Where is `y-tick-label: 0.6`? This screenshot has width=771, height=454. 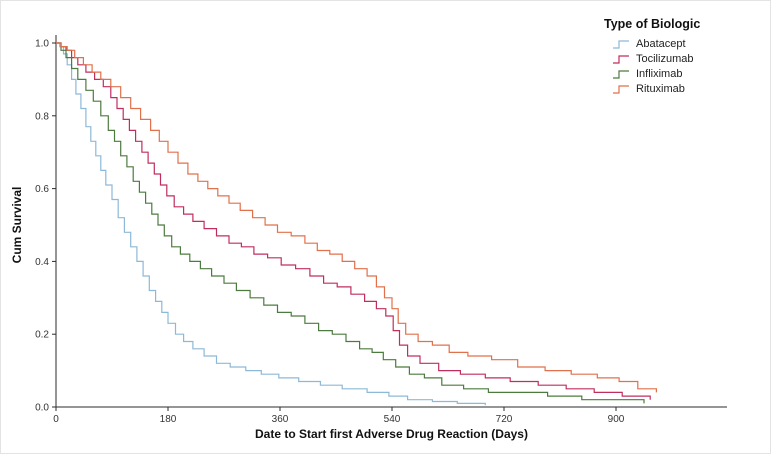
y-tick-label: 0.6 is located at coordinates (42, 189).